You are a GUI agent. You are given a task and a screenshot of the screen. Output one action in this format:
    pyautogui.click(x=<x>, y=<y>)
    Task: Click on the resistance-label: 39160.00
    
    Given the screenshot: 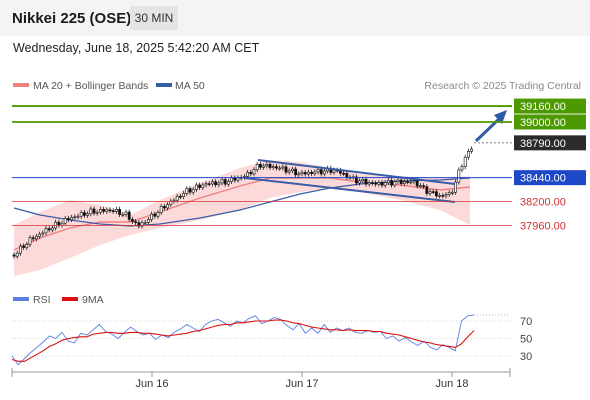 What is the action you would take?
    pyautogui.click(x=543, y=107)
    